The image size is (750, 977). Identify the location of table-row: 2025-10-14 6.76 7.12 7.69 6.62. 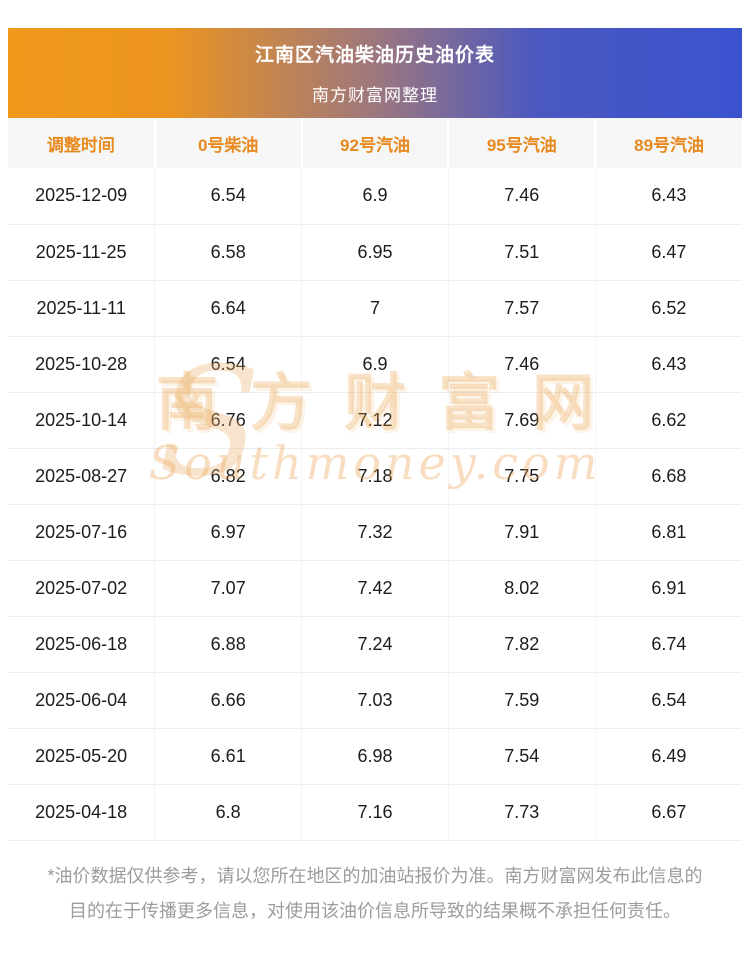
(375, 420).